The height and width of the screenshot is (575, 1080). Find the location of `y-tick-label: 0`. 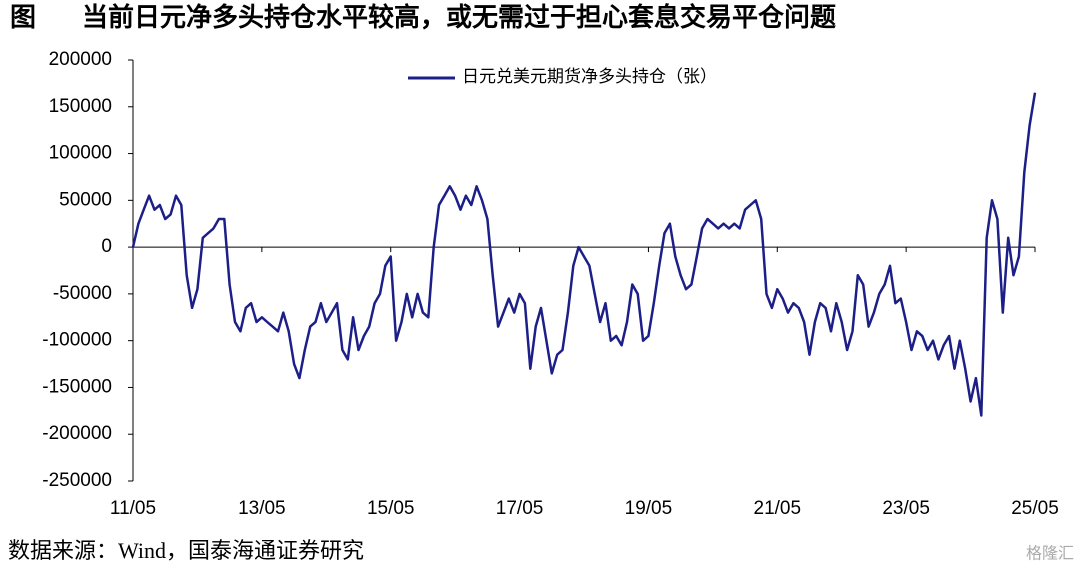

y-tick-label: 0 is located at coordinates (106, 246).